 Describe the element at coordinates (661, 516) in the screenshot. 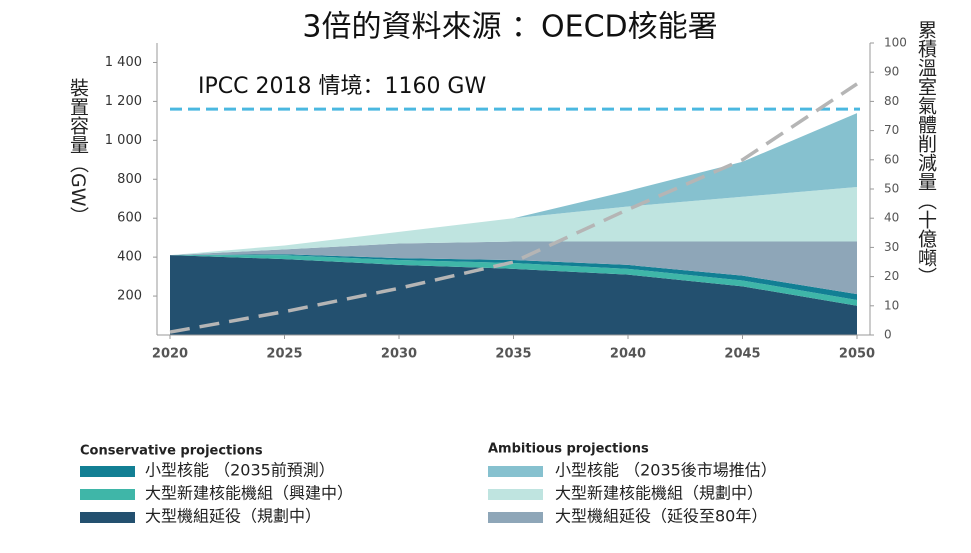

I see `legend-label: 大型機組延役（延役至80年）` at that location.